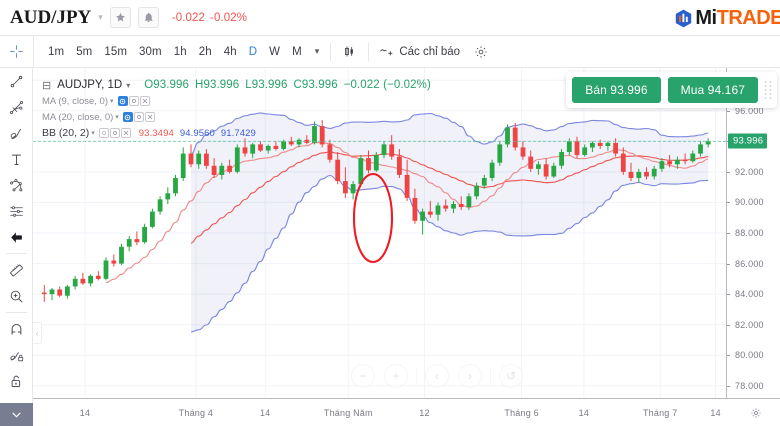 The height and width of the screenshot is (426, 780). I want to click on settings-icon-bb, so click(114, 133).